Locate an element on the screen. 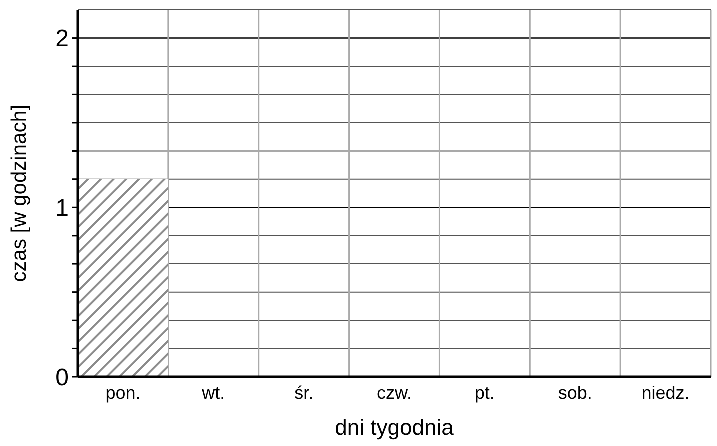 This screenshot has height=446, width=717. x-tick-label: czw. is located at coordinates (394, 393).